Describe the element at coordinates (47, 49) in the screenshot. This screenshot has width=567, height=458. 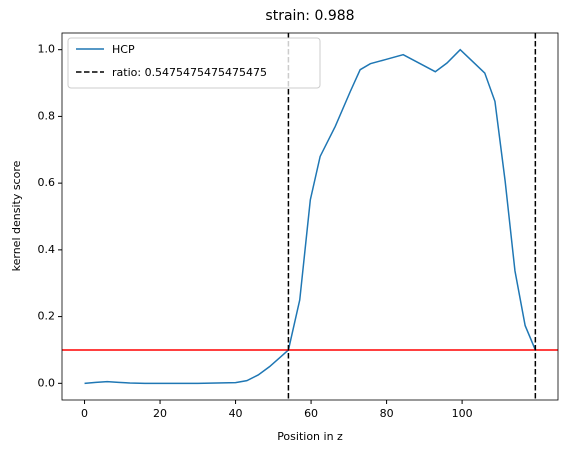
I see `y-tick-label: 1.0` at that location.